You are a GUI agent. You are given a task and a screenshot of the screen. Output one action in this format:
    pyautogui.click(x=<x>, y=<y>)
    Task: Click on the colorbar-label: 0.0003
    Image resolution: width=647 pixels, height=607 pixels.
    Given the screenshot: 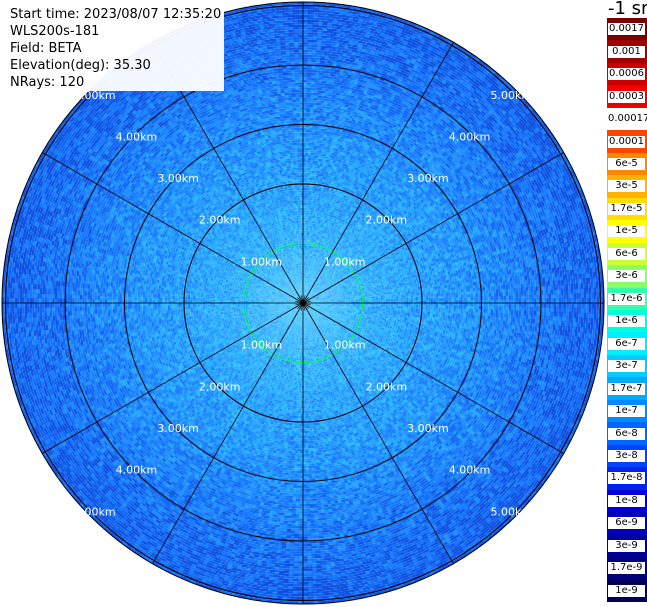 What is the action you would take?
    pyautogui.click(x=626, y=96)
    